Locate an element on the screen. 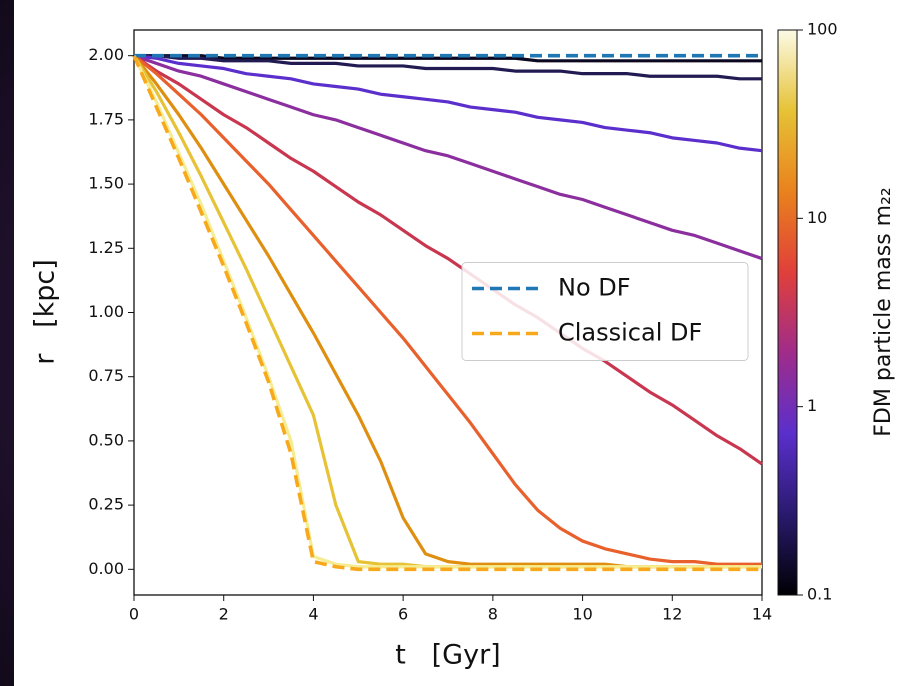  legend-label: No DF is located at coordinates (594, 288).